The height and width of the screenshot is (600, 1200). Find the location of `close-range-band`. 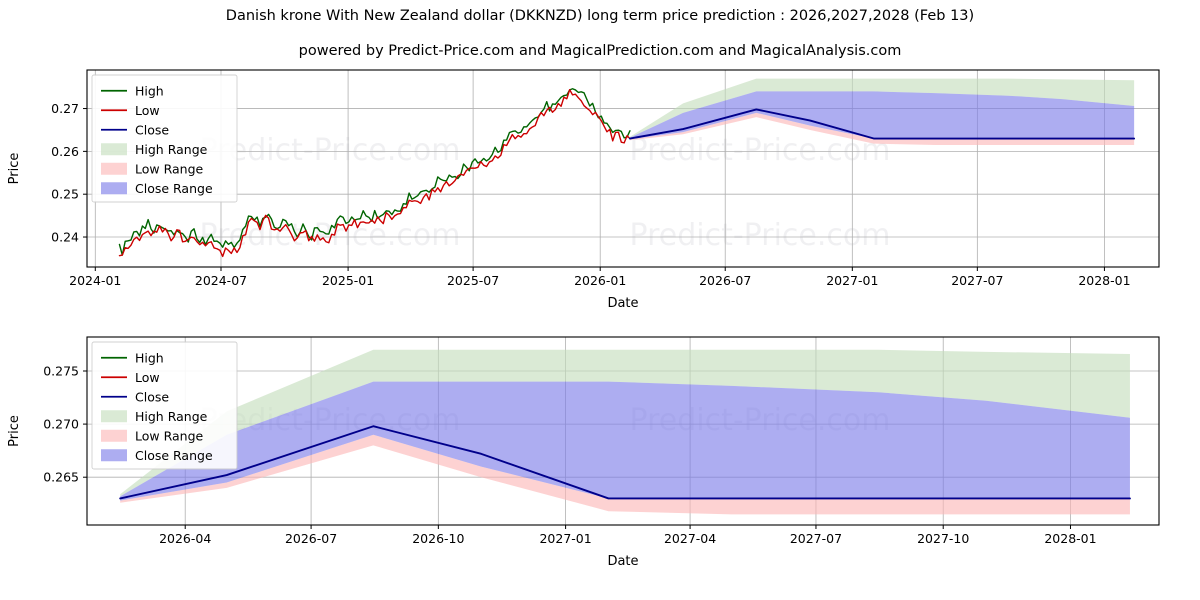

close-range-band is located at coordinates (882, 115).